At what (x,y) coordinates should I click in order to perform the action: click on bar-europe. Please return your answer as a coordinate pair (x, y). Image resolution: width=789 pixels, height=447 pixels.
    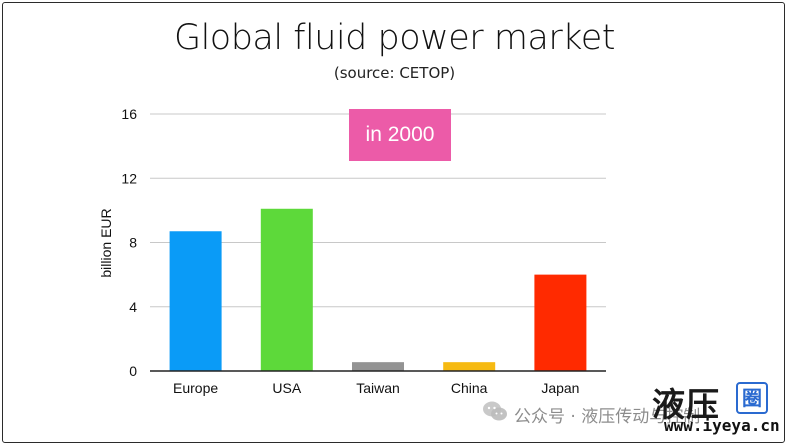
    Looking at the image, I should click on (195, 301).